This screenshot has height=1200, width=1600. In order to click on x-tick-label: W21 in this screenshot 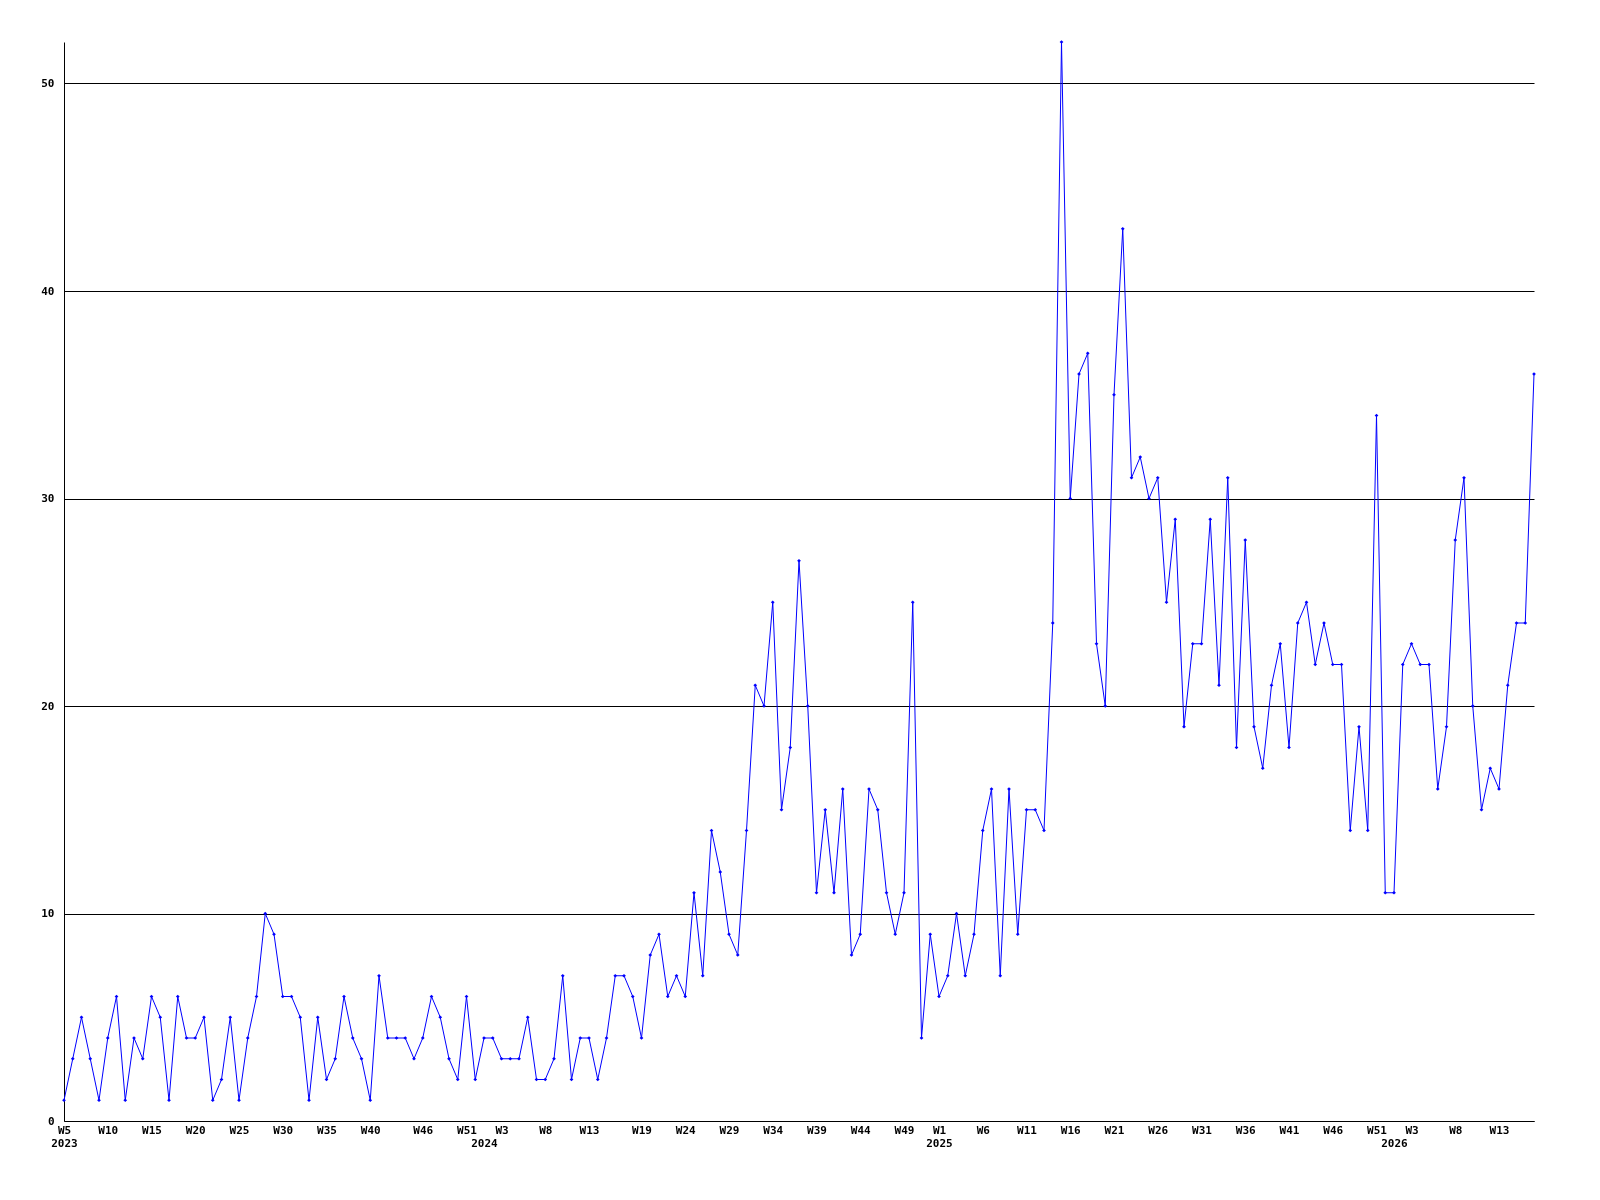, I will do `click(1114, 1130)`.